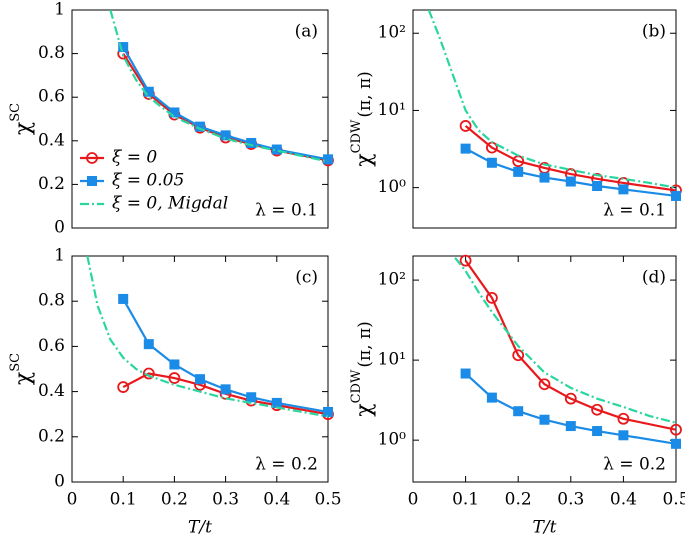  I want to click on legend-label: ξ = 0.05, so click(148, 181).